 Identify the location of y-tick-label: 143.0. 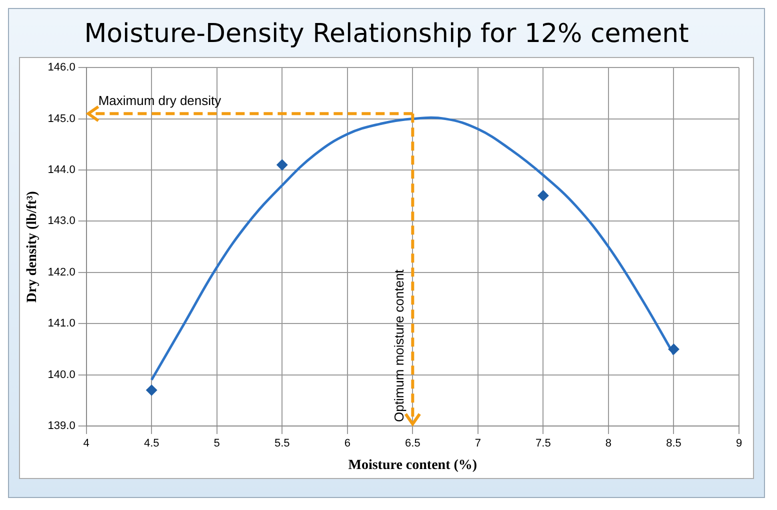
(62, 221).